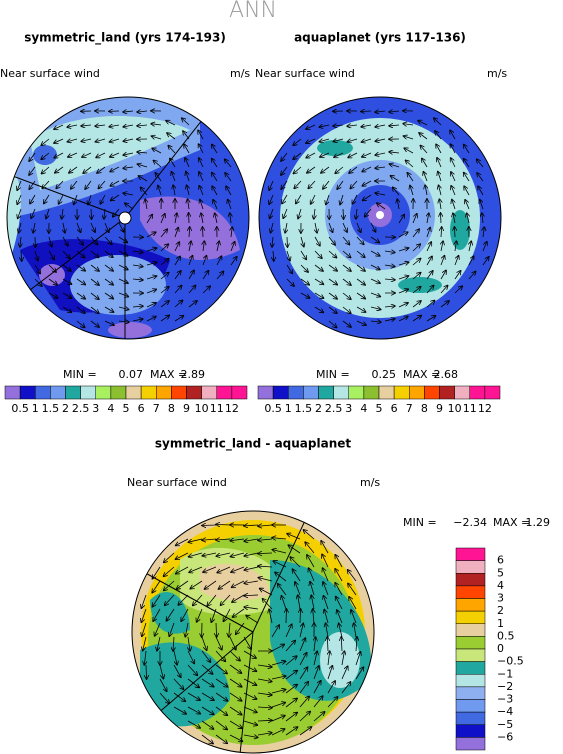 The height and width of the screenshot is (754, 563). I want to click on colorbar-label: −5, so click(505, 724).